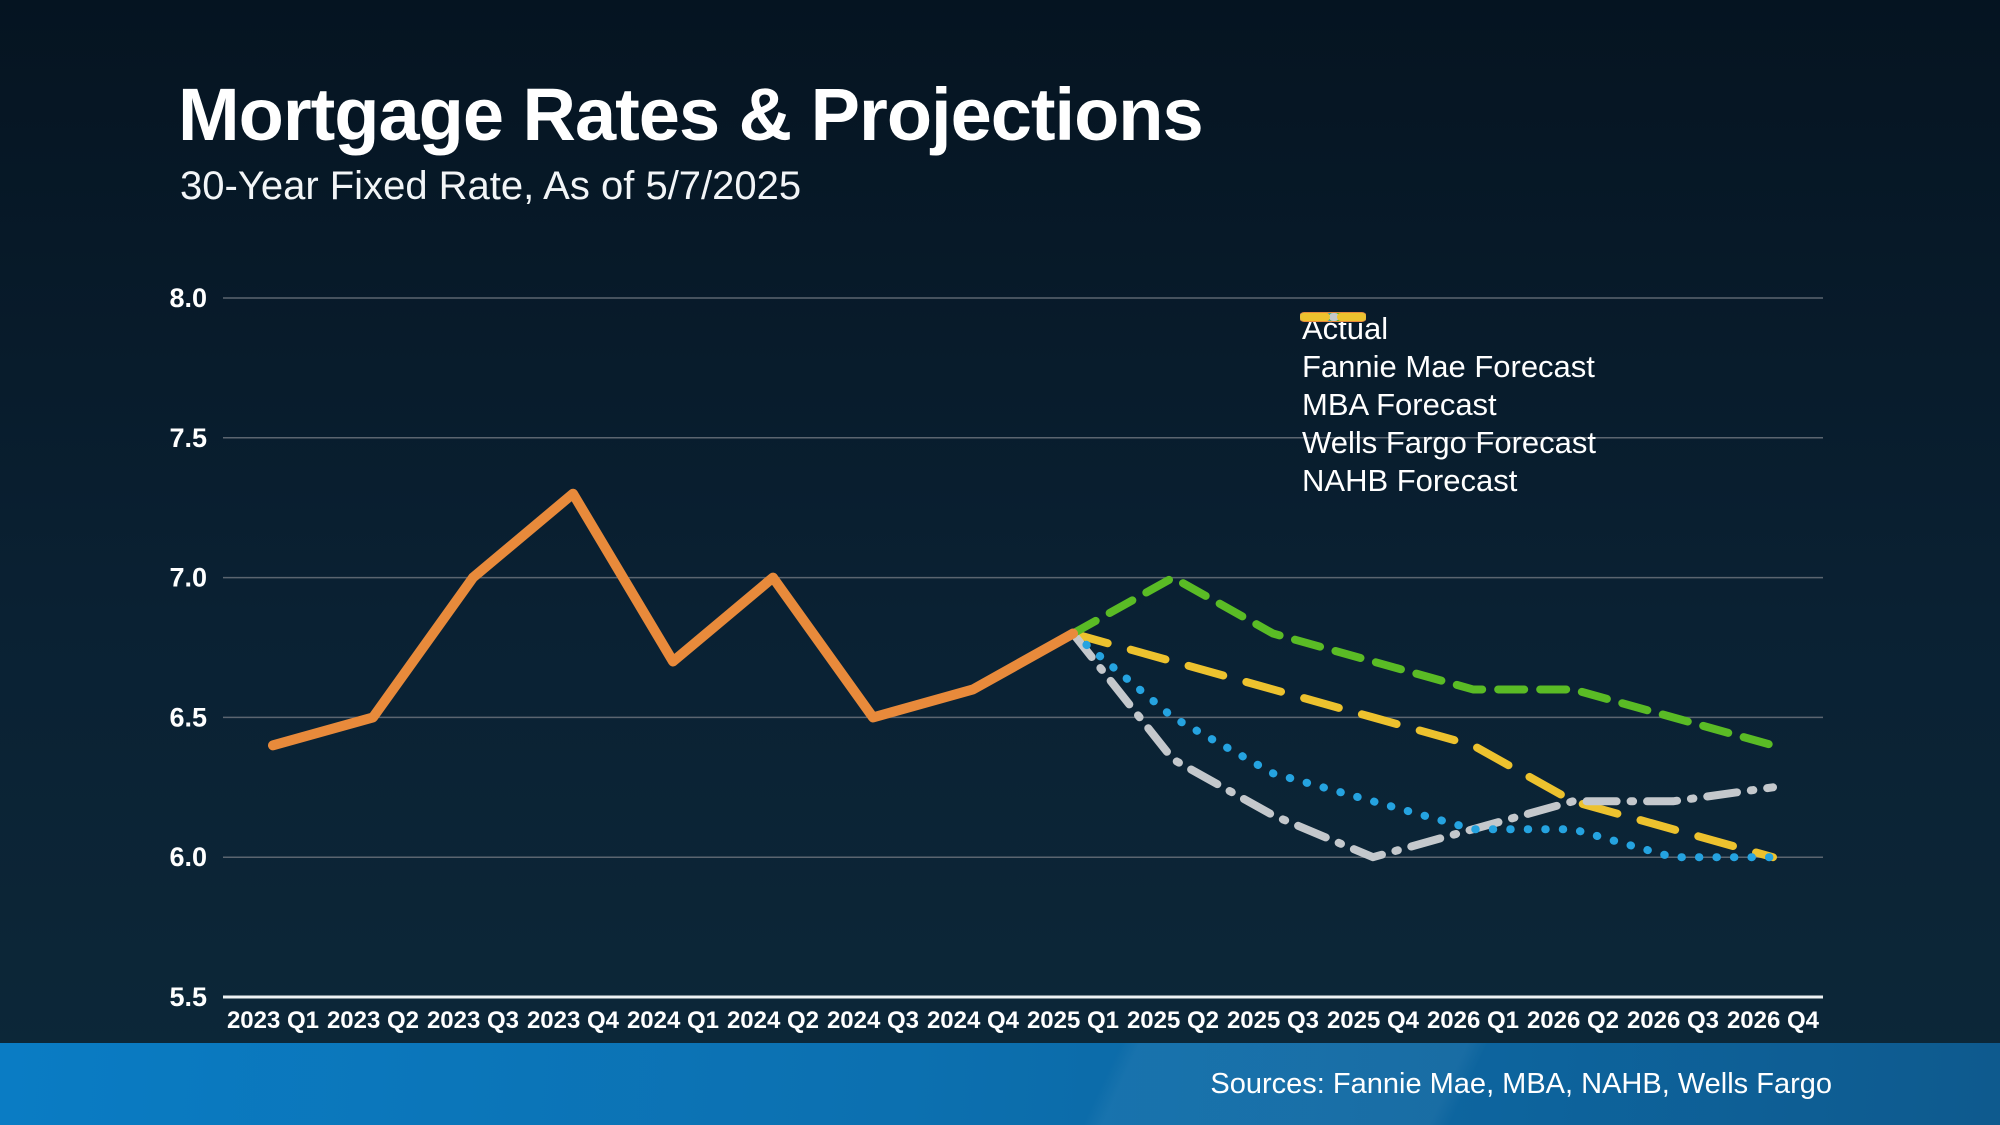  I want to click on legend-label: NAHB Forecast, so click(1410, 480).